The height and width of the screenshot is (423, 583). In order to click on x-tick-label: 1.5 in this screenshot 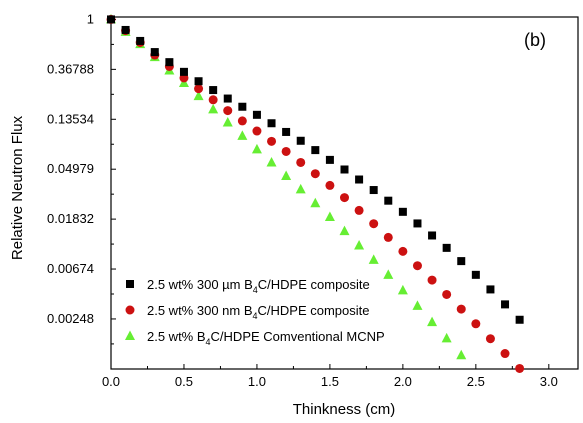, I will do `click(330, 381)`.